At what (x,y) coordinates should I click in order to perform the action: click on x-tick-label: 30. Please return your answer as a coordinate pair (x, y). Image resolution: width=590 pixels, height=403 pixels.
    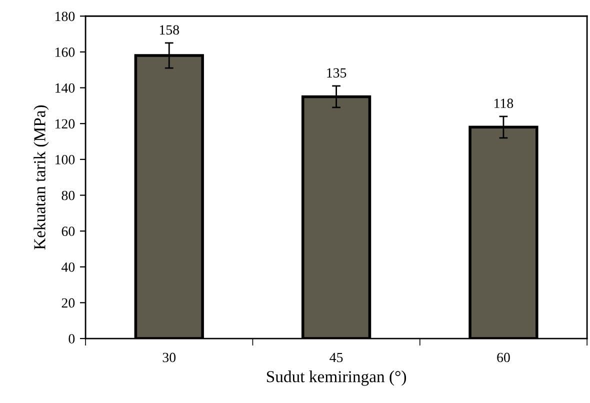
    Looking at the image, I should click on (169, 357).